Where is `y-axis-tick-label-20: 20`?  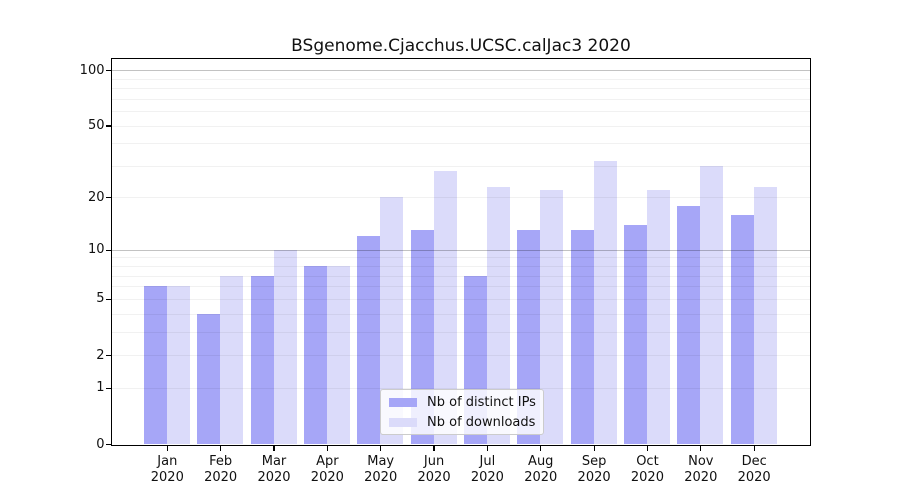
y-axis-tick-label-20: 20 is located at coordinates (96, 197).